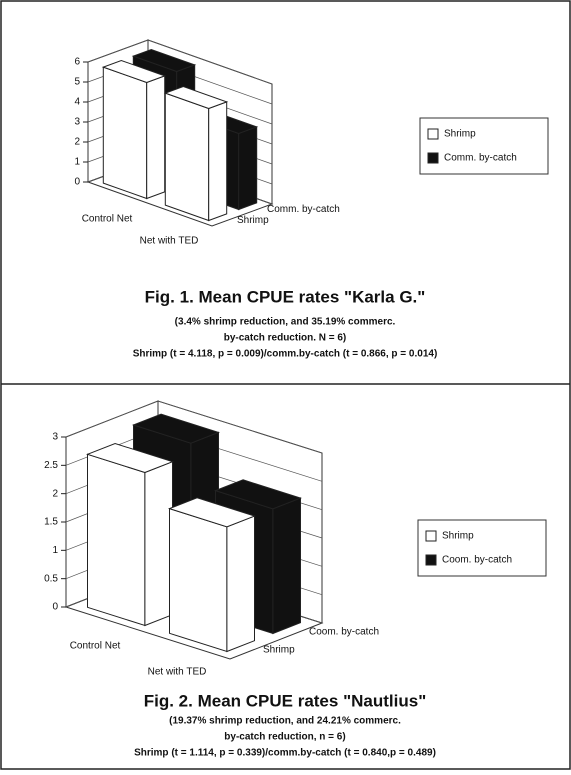  Describe the element at coordinates (51, 522) in the screenshot. I see `y-tick-label: 1.5` at that location.